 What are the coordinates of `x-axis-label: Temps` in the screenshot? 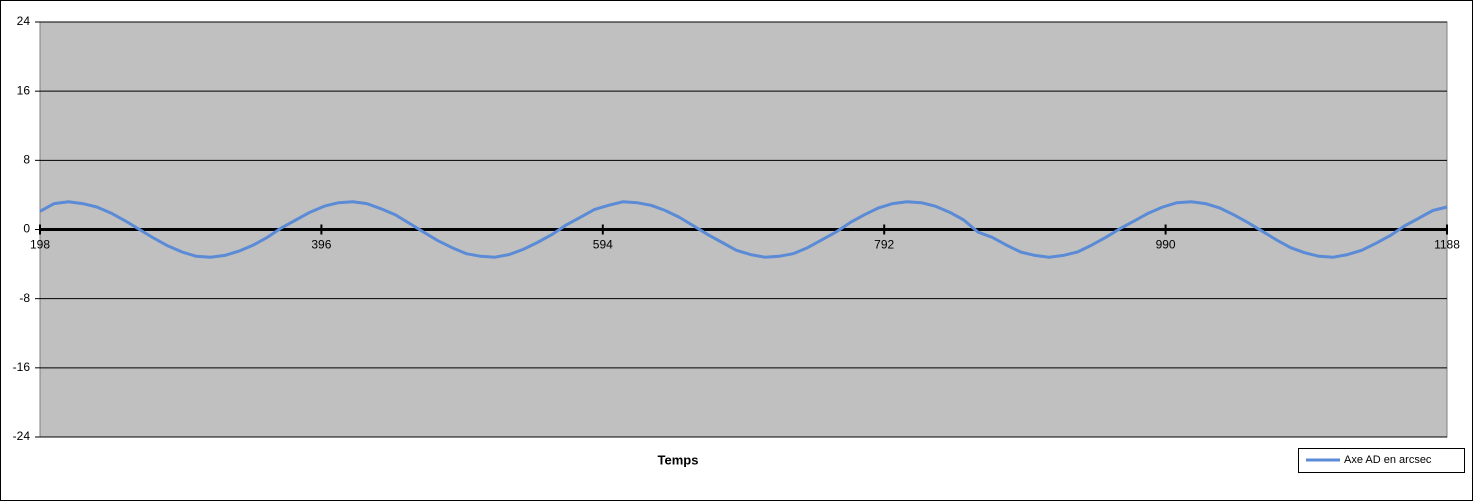 It's located at (678, 459).